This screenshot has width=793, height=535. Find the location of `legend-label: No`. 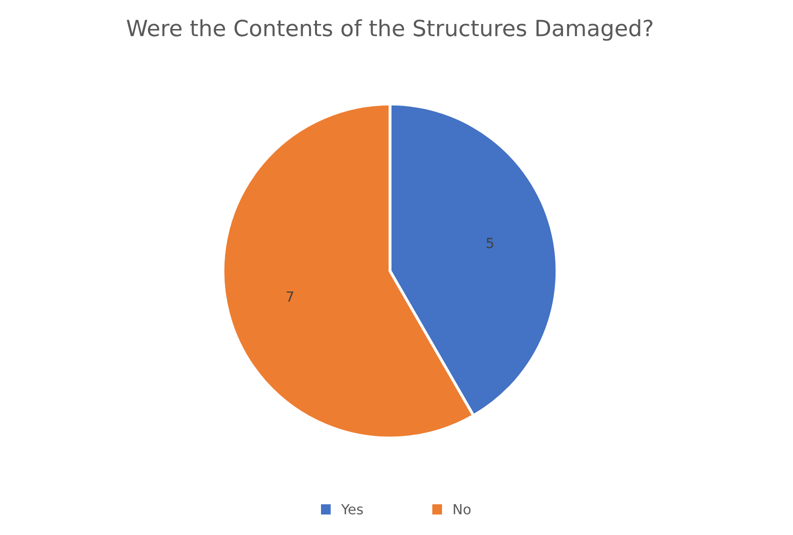

legend-label: No is located at coordinates (462, 509).